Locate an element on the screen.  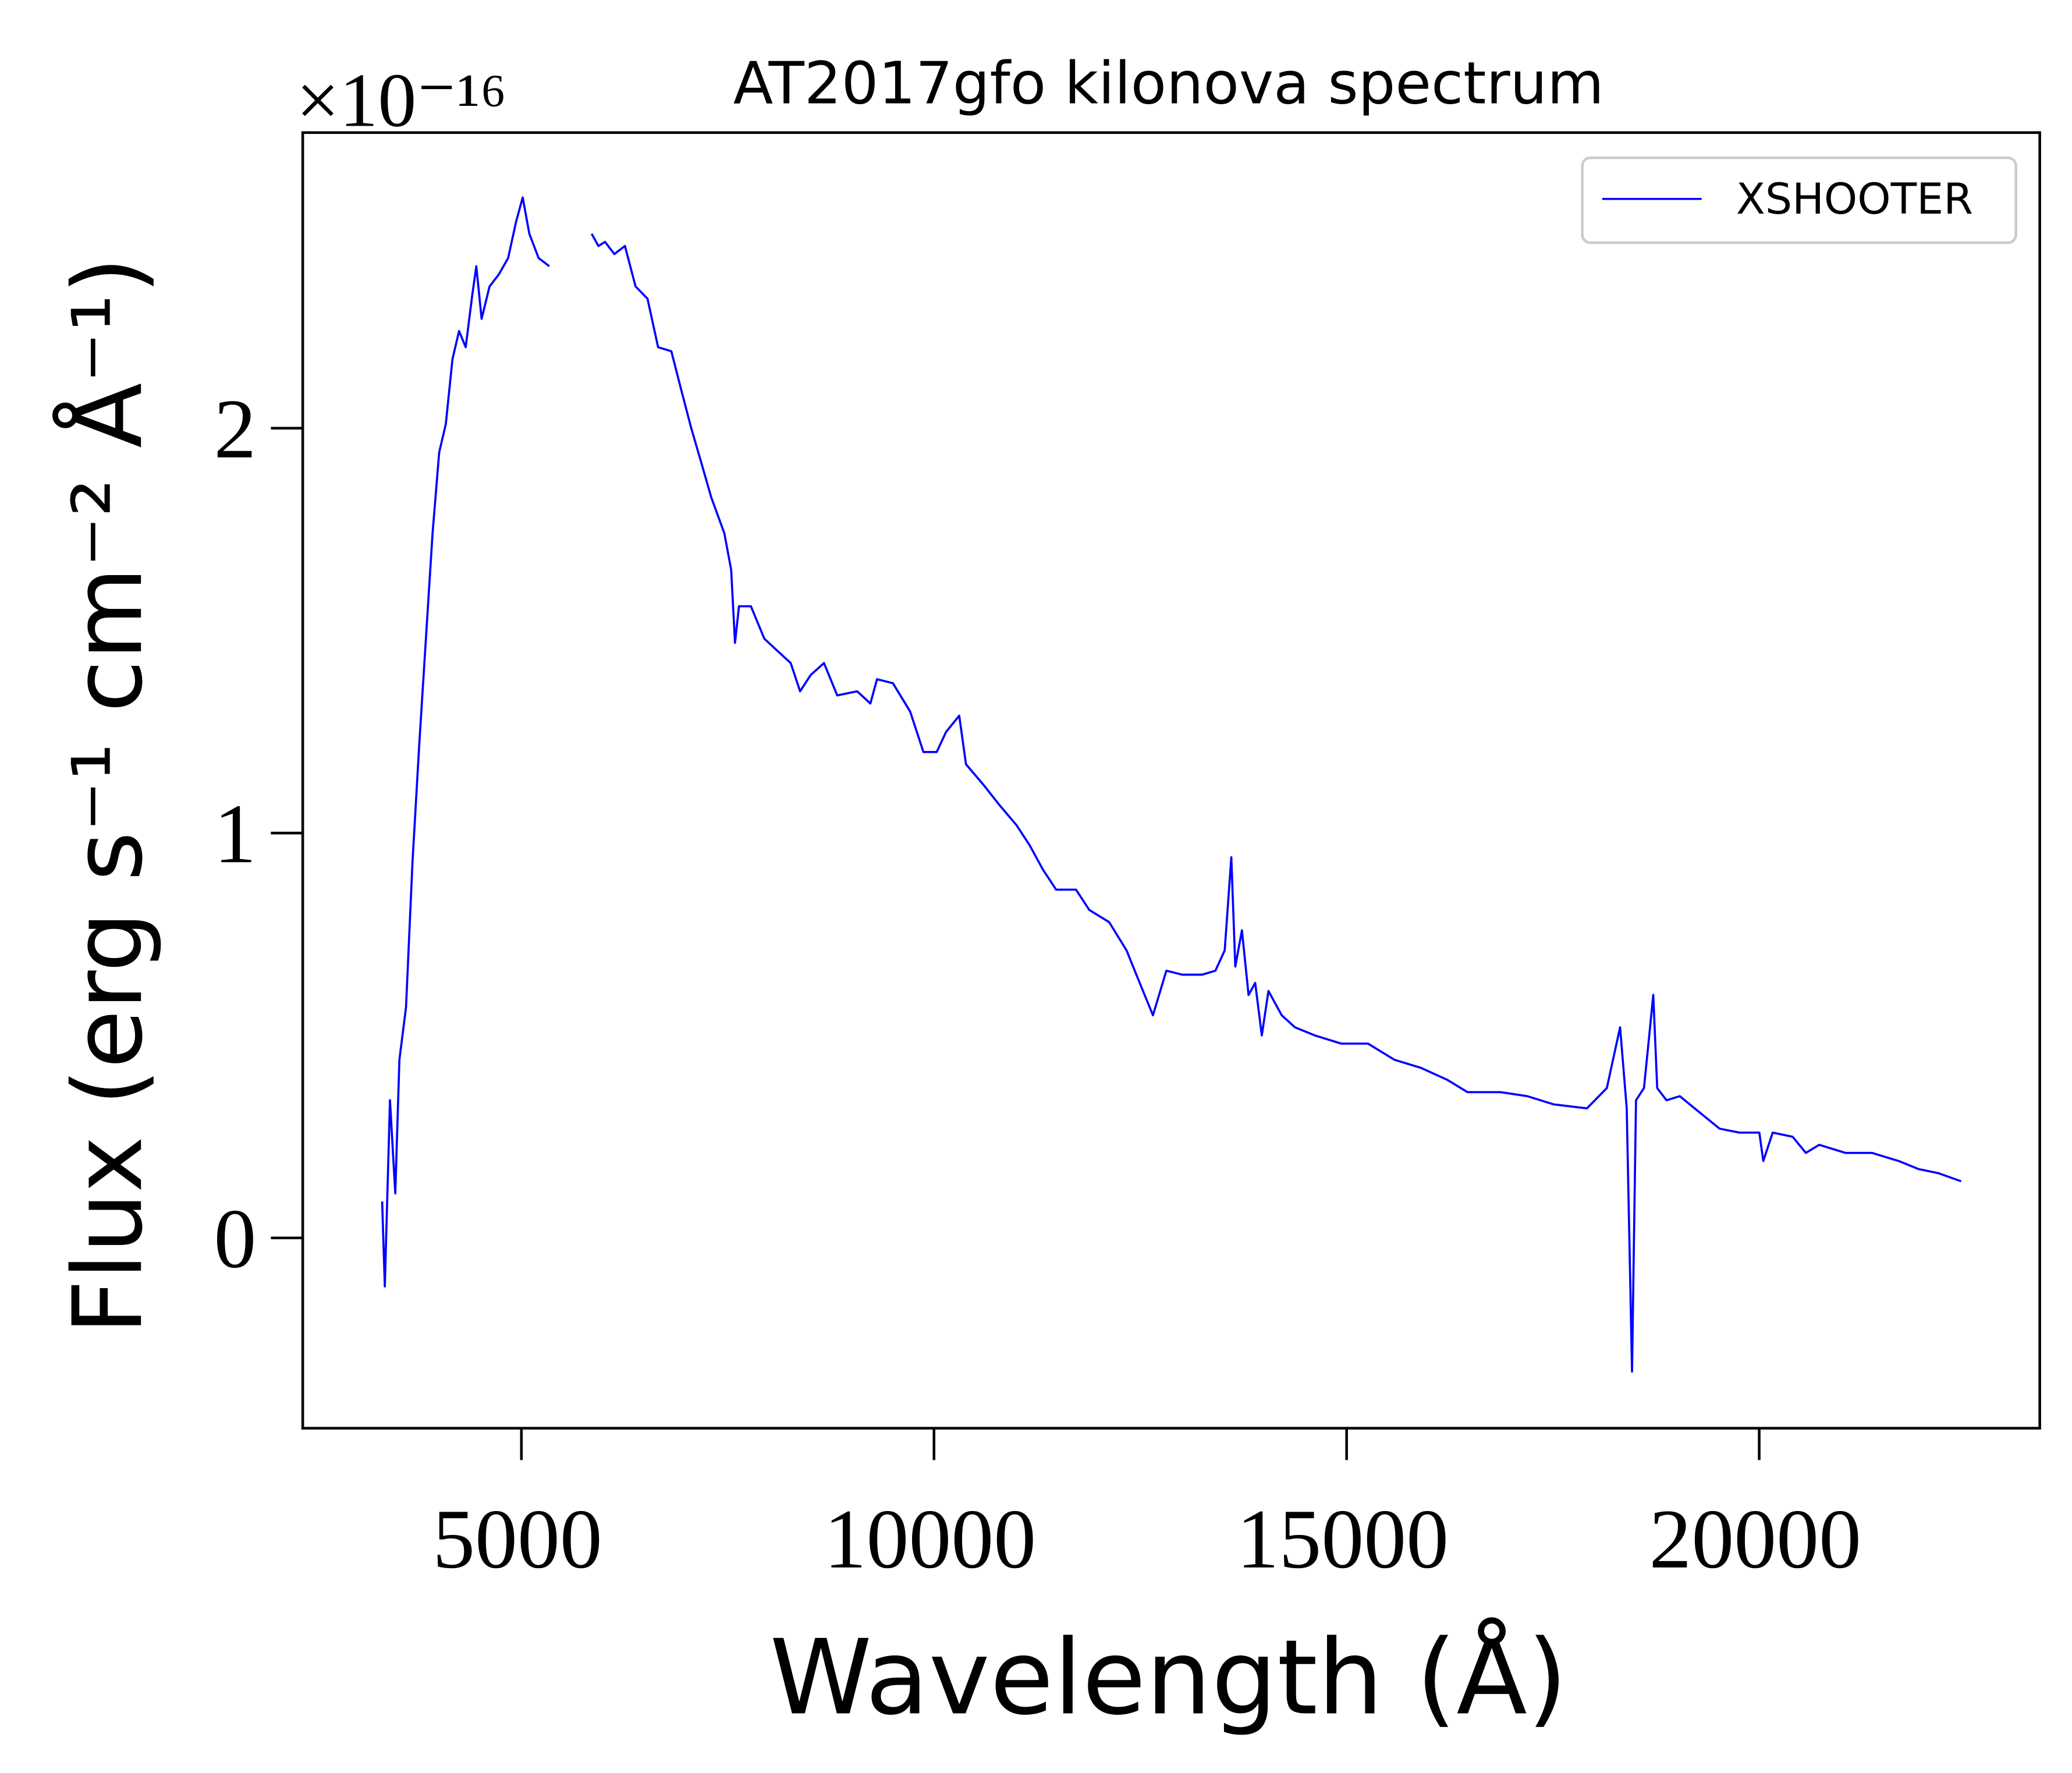
legend: XSHOOTER is located at coordinates (1799, 200).